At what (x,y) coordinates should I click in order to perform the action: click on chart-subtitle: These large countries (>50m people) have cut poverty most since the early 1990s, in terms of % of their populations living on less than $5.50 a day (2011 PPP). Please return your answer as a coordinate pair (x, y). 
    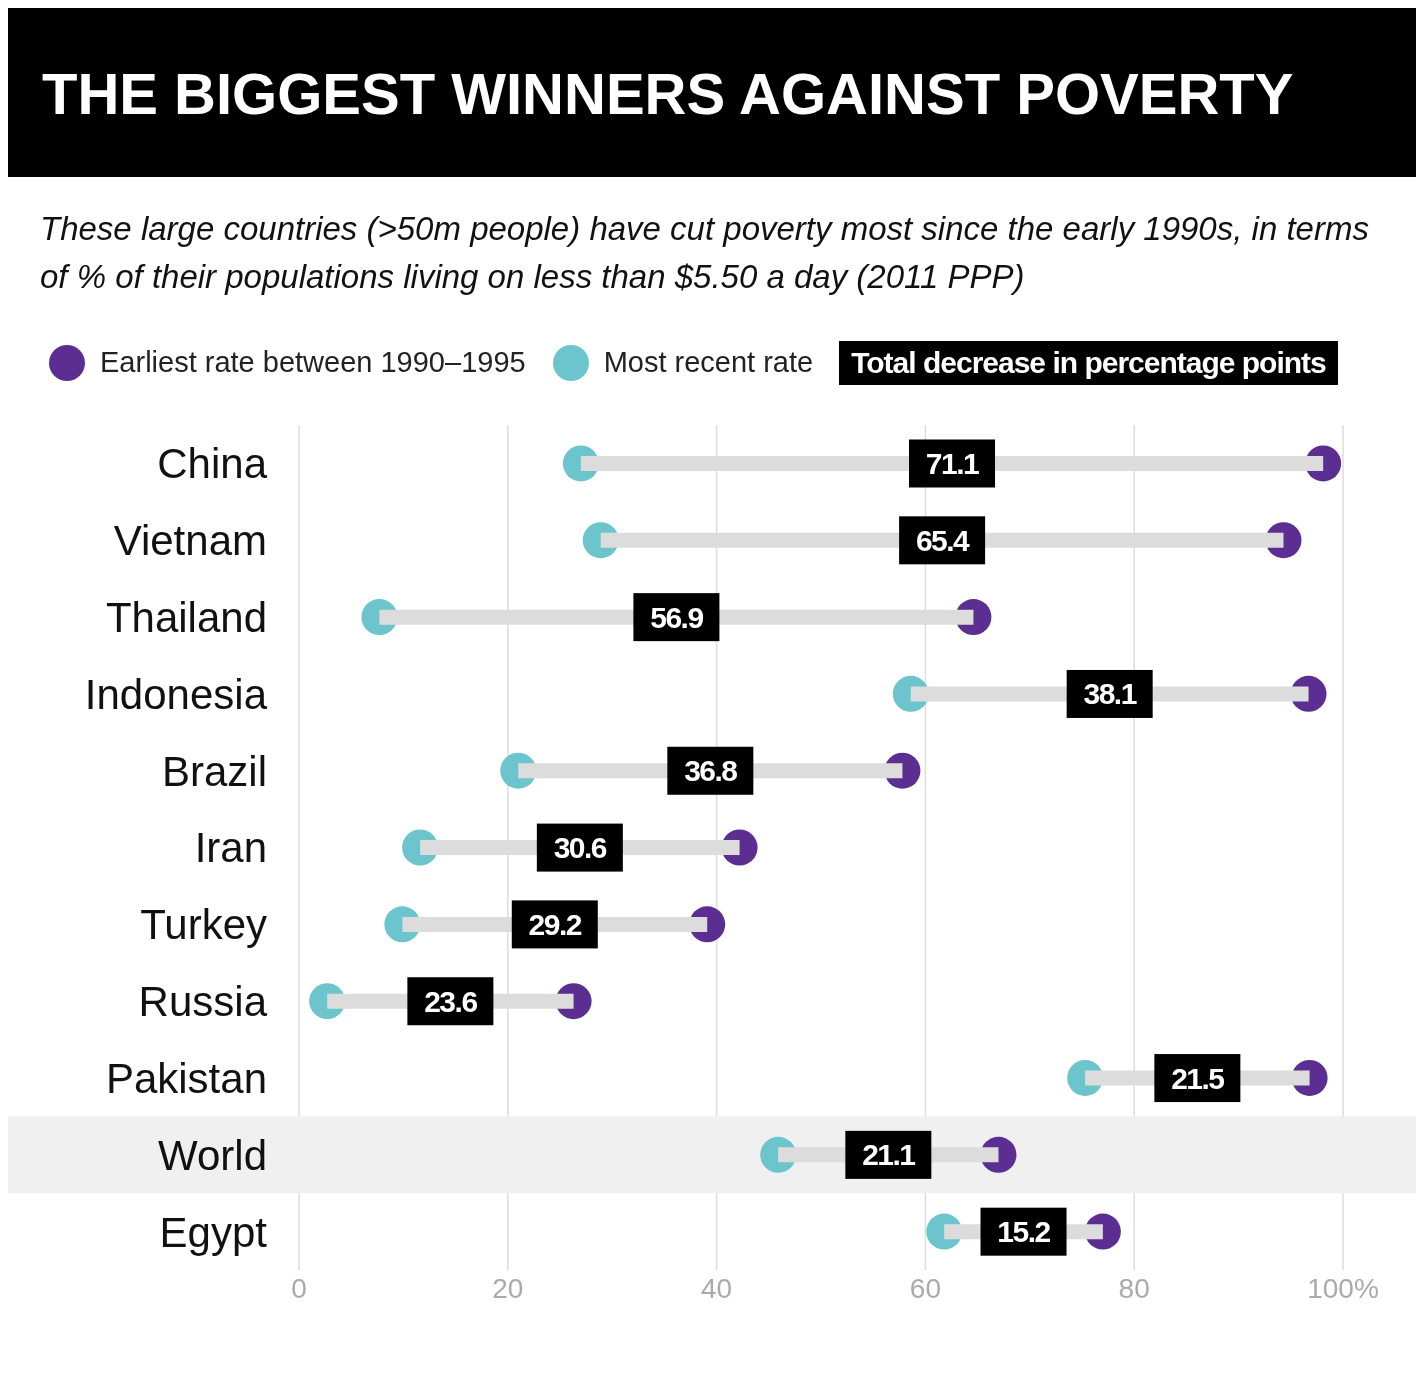
    Looking at the image, I should click on (704, 253).